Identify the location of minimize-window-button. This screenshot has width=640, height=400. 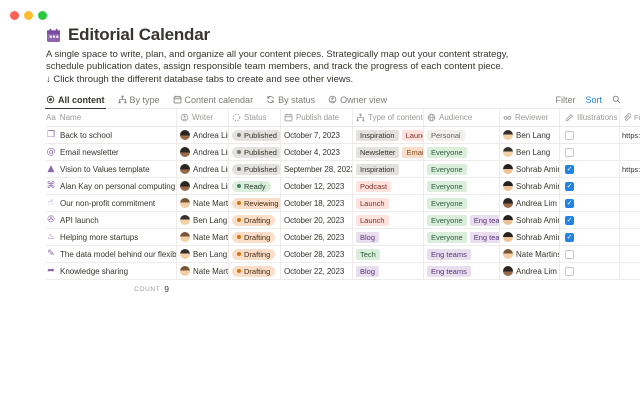
(28, 15).